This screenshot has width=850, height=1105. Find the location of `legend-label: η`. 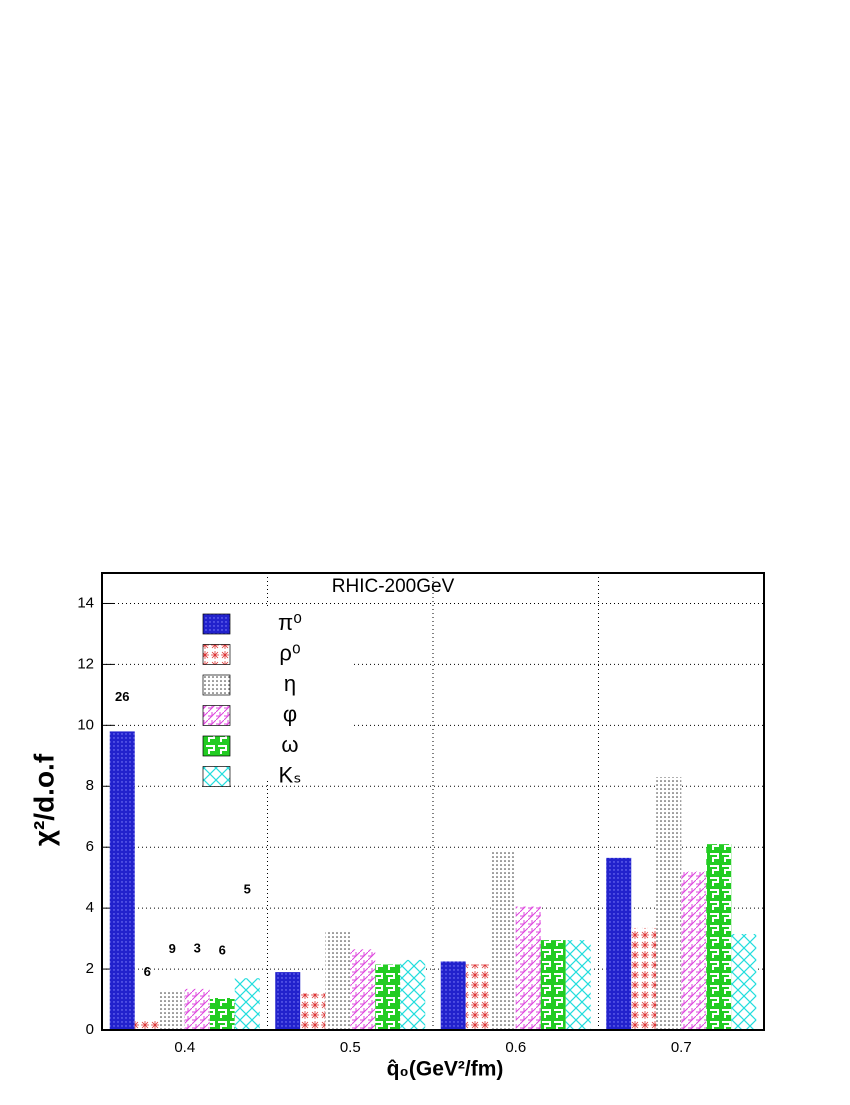

legend-label: η is located at coordinates (290, 683).